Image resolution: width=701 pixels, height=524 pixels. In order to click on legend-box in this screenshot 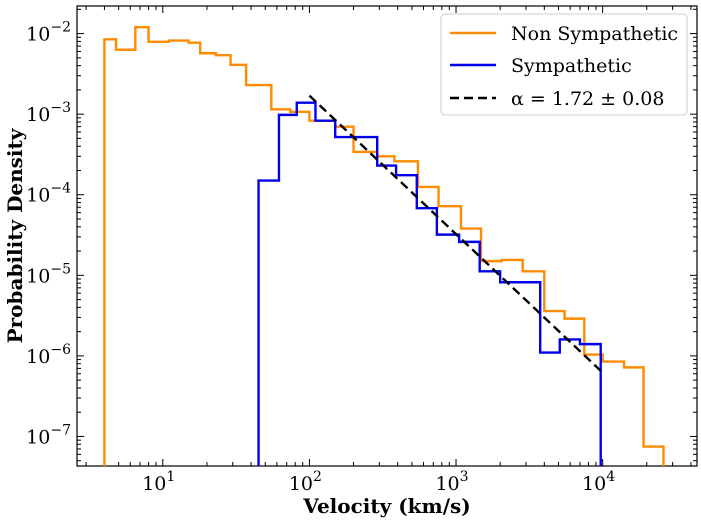, I will do `click(564, 64)`.